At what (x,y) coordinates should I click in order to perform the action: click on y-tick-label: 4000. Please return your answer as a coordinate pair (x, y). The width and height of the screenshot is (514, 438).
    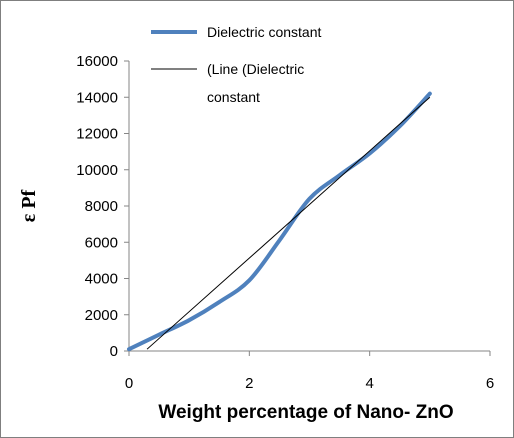
    Looking at the image, I should click on (101, 279).